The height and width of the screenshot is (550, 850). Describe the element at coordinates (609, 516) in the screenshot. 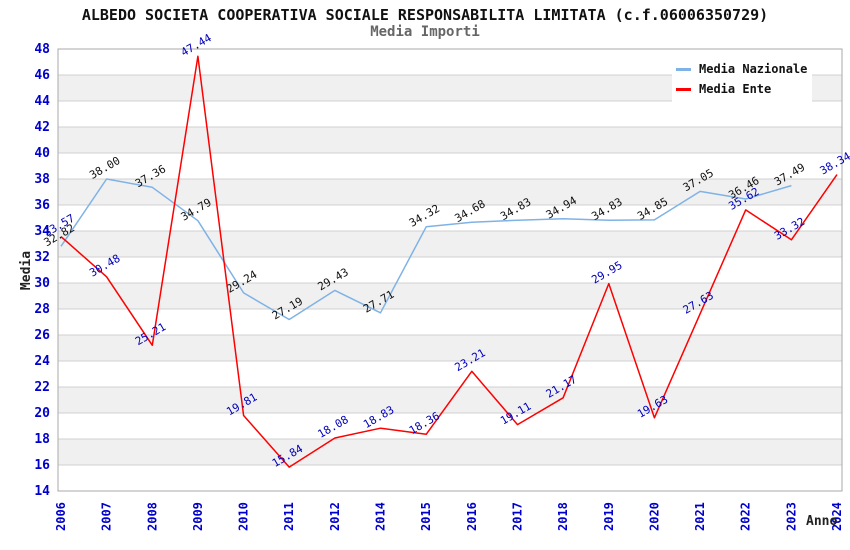

I see `x-tick-label: 2019` at that location.